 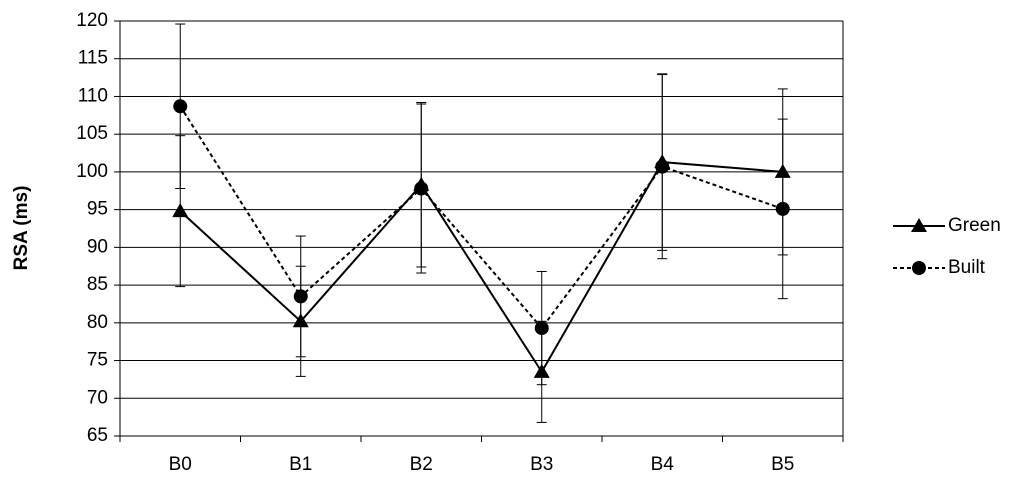 I want to click on y-tick-label: 75, so click(x=97, y=360).